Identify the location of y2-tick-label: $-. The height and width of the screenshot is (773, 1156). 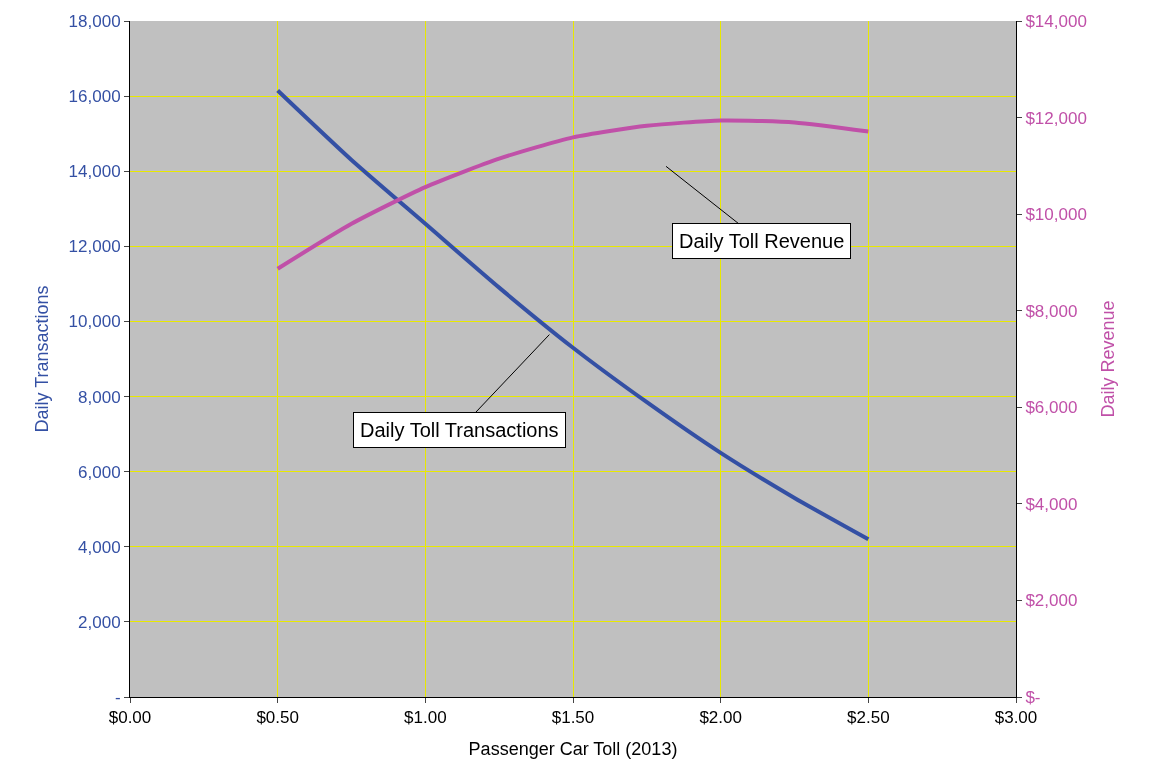
(1033, 697).